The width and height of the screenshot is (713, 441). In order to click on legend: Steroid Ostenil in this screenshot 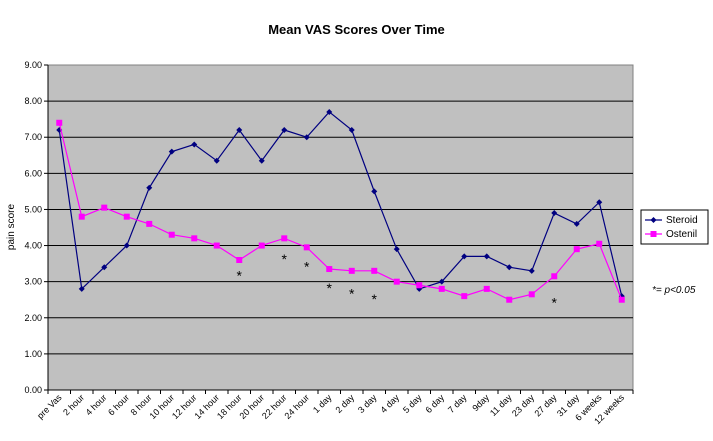, I will do `click(674, 227)`.